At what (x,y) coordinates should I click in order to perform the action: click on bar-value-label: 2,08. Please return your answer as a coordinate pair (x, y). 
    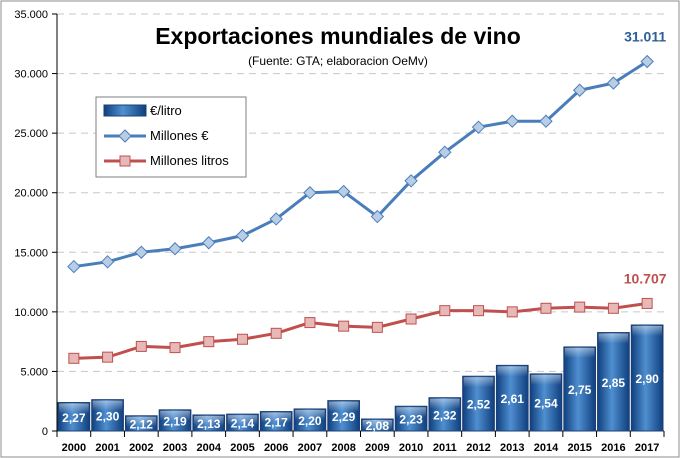
    Looking at the image, I should click on (378, 426).